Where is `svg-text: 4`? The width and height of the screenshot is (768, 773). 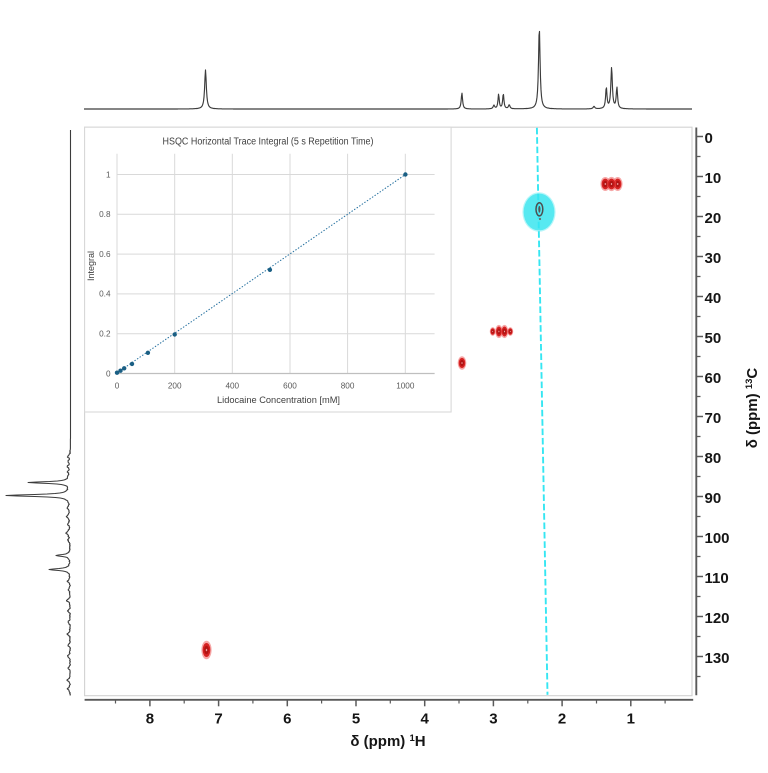
svg-text: 4 is located at coordinates (425, 719).